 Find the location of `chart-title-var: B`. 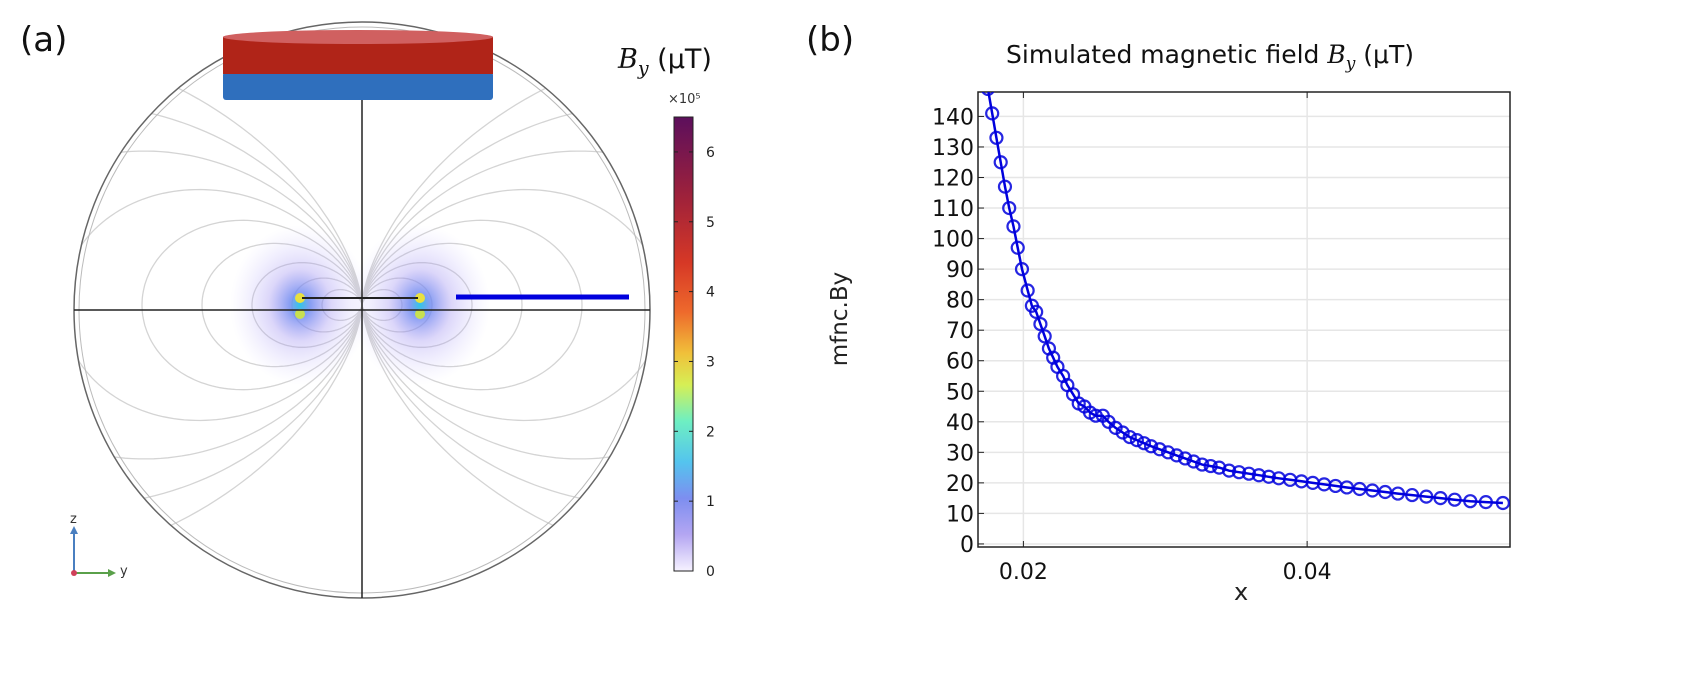

chart-title-var: B is located at coordinates (1336, 54).